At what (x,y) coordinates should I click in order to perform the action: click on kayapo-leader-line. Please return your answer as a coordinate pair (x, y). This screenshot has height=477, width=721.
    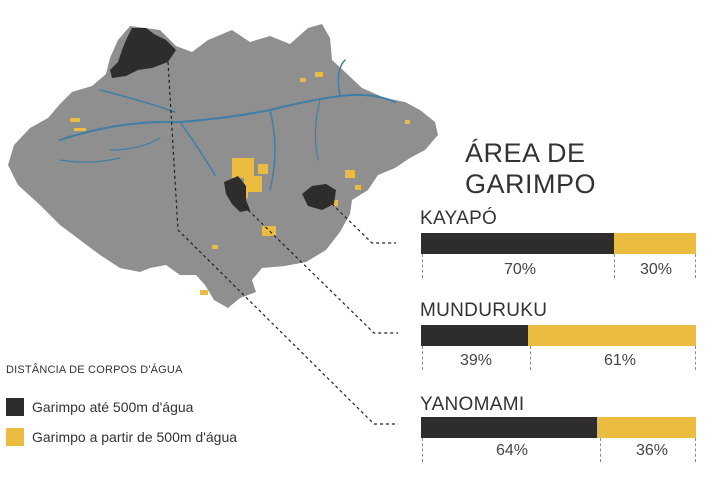
    Looking at the image, I should click on (363, 223).